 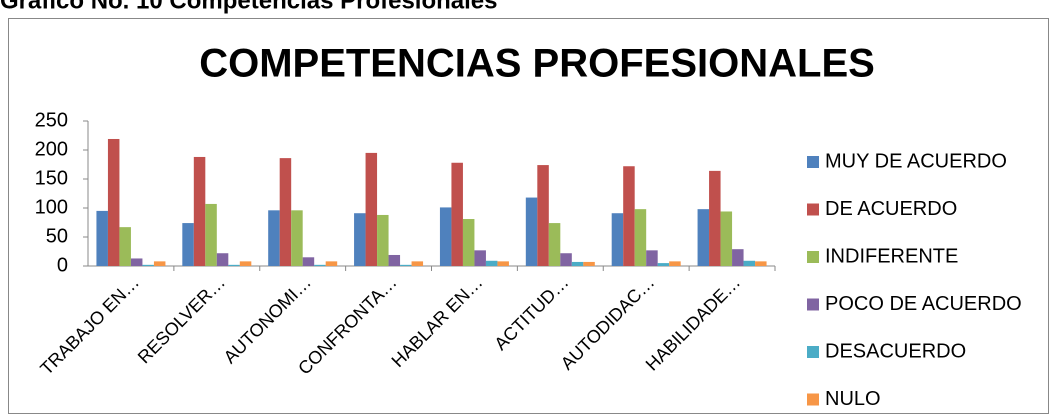 What do you see at coordinates (51, 207) in the screenshot?
I see `y-tick-label: 100` at bounding box center [51, 207].